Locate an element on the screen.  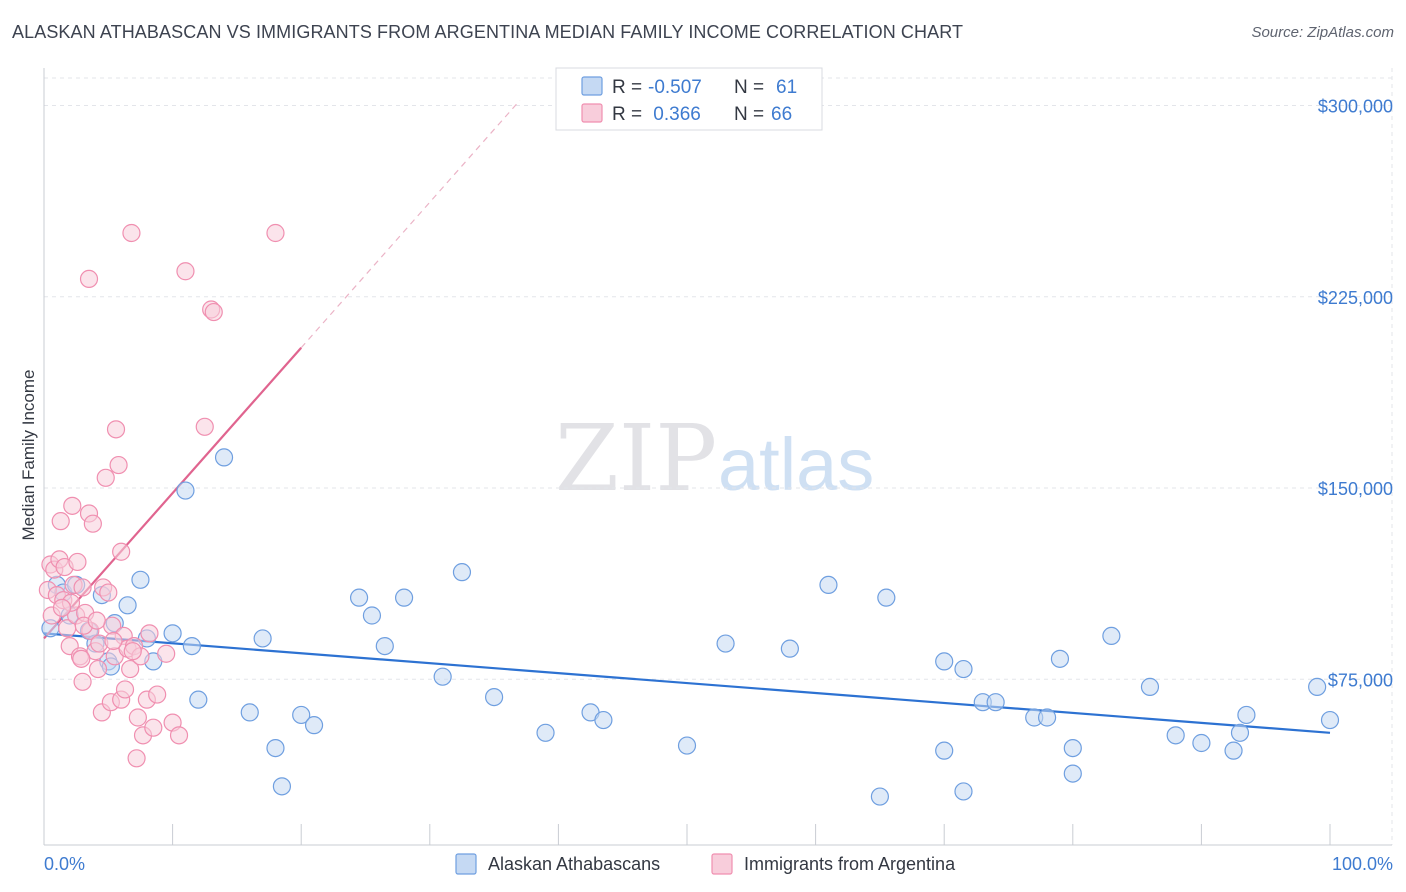
stats-swatch-argentina is located at coordinates (592, 113).